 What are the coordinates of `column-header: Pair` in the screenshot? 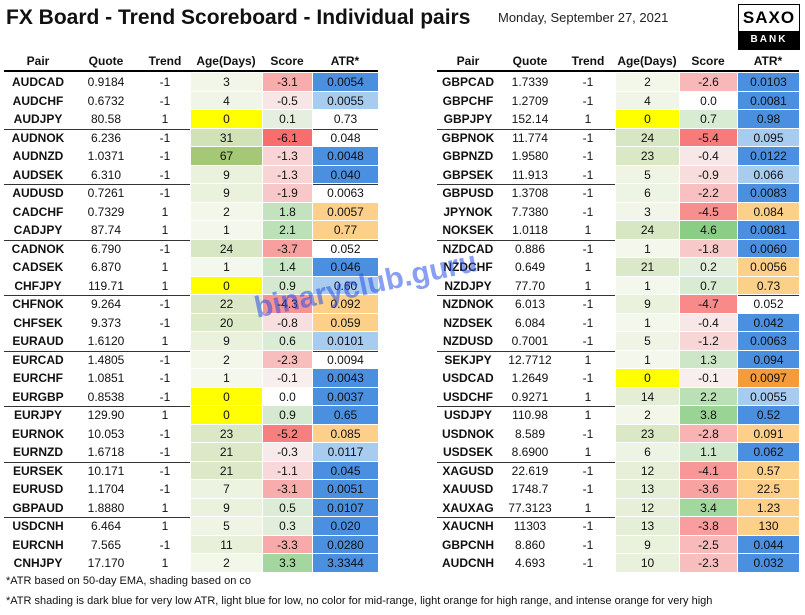 It's located at (468, 62).